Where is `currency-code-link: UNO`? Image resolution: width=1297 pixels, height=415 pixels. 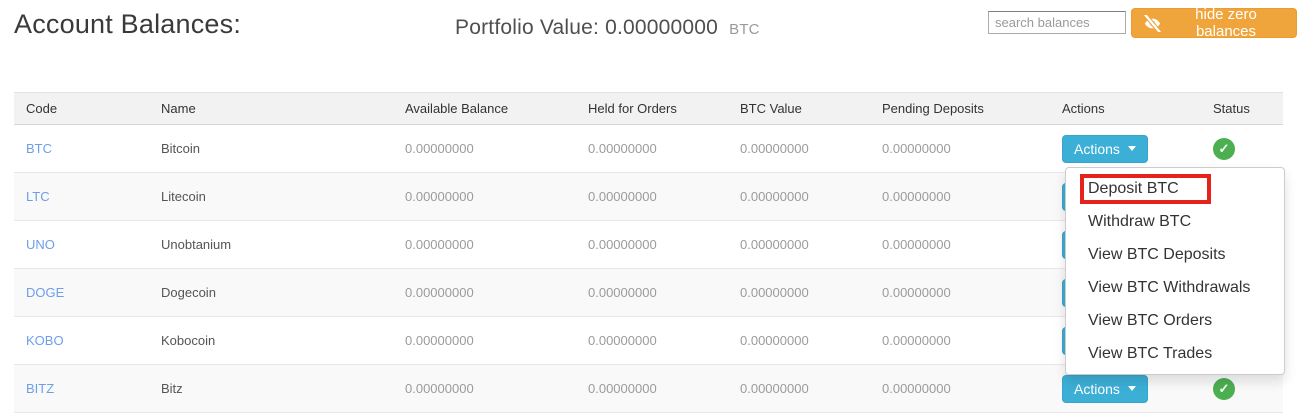 currency-code-link: UNO is located at coordinates (40, 244).